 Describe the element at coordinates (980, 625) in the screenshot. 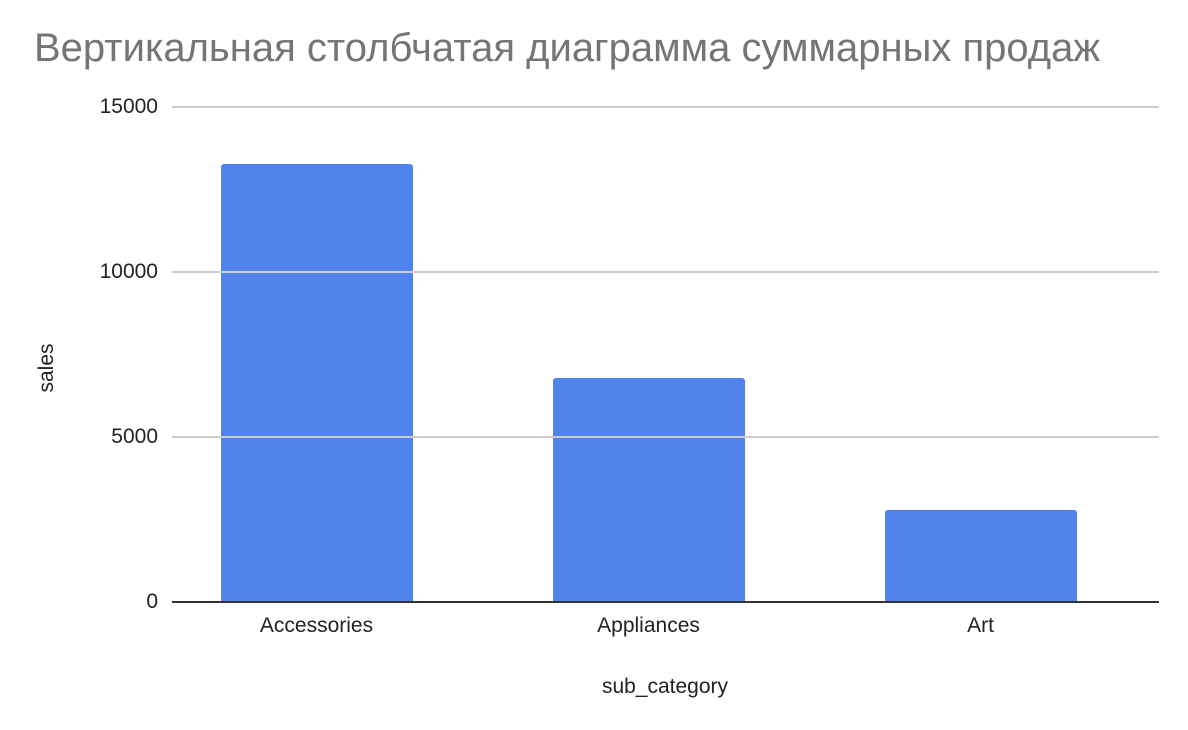

I see `x-tick-label: Art` at that location.